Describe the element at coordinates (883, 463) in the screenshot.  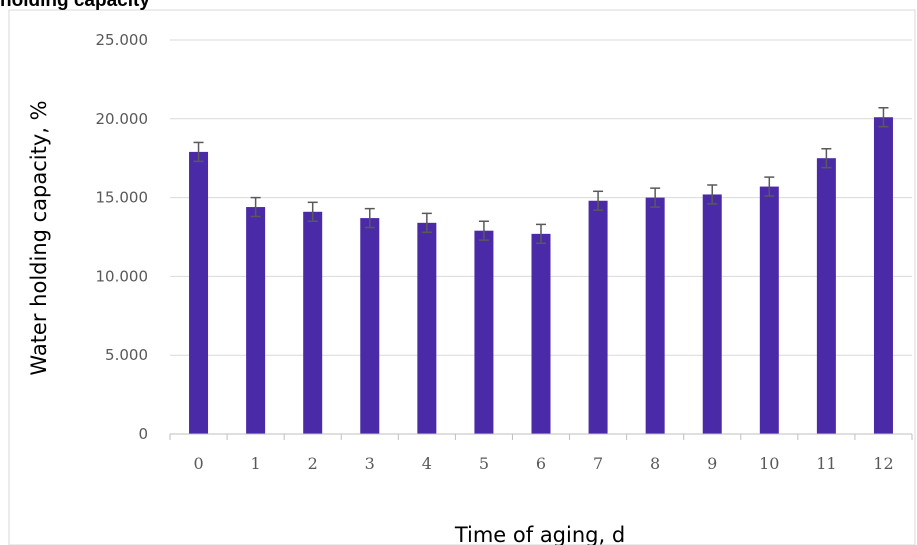
I see `x-tick-label: 12` at that location.